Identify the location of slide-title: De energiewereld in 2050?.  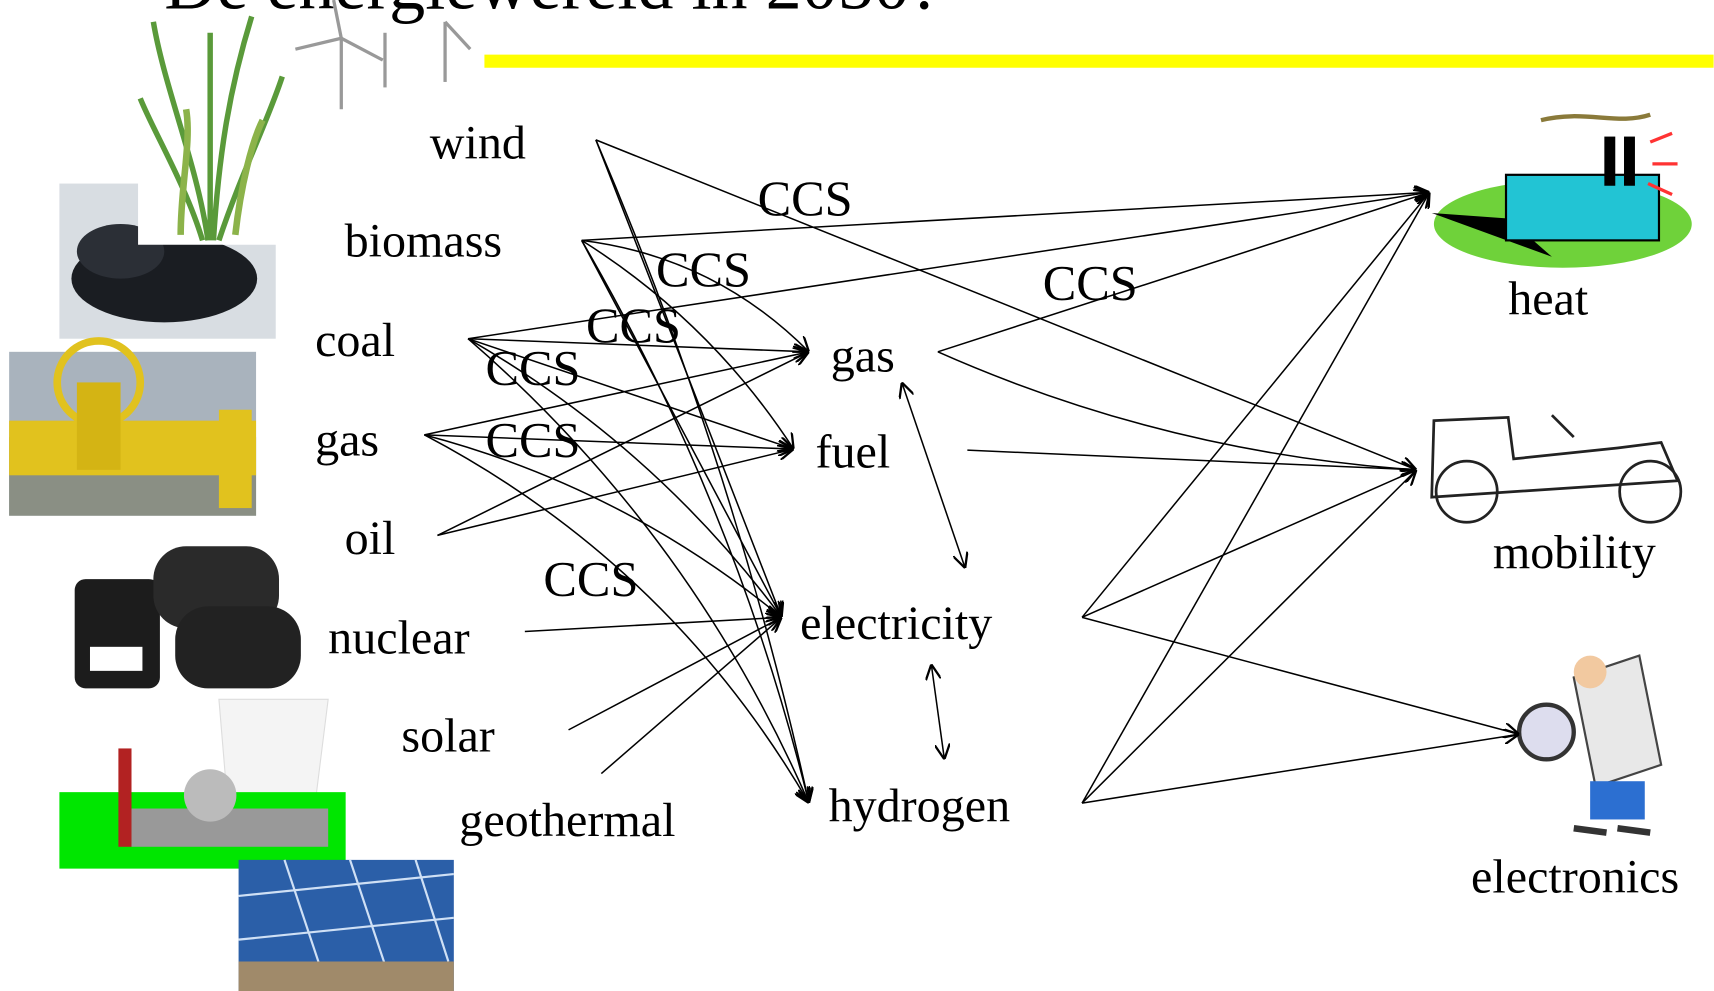
(553, 12).